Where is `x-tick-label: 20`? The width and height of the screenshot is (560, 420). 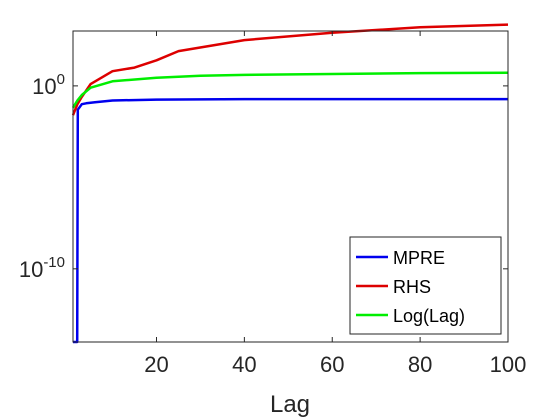
x-tick-label: 20 is located at coordinates (156, 364).